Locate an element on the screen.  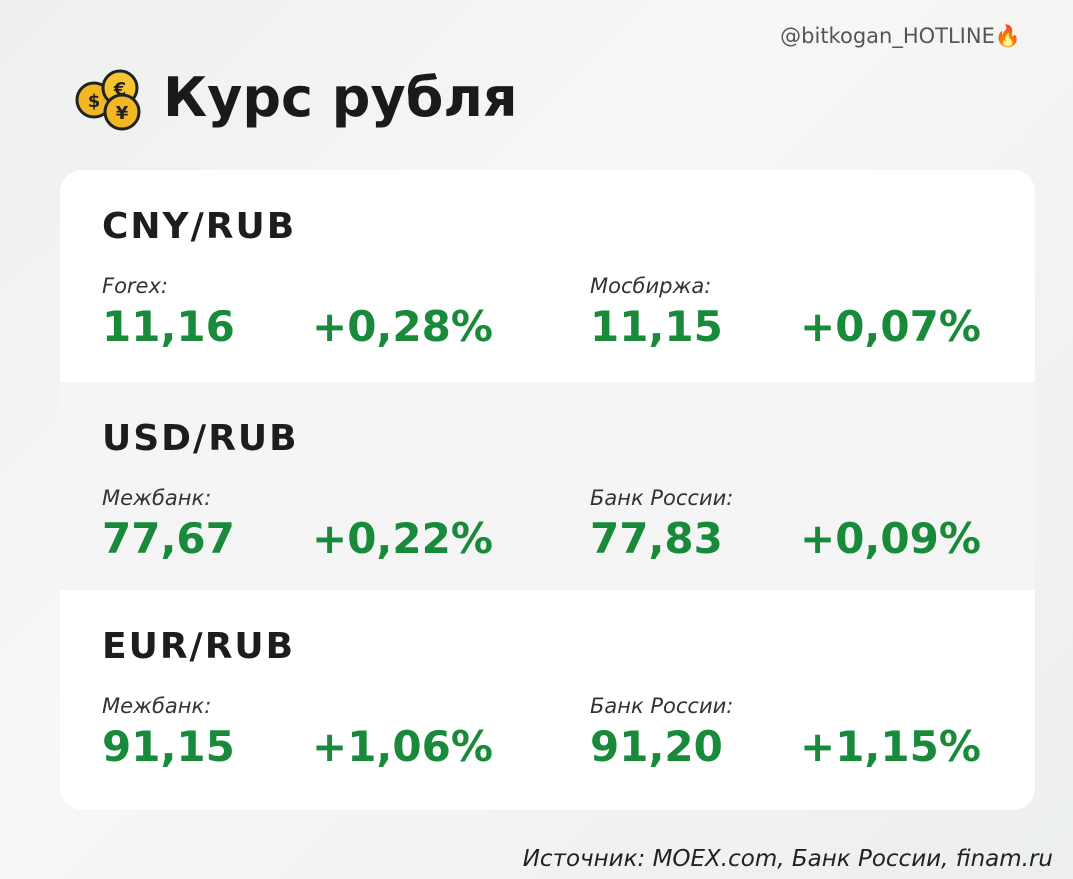
pair: USD/RUB is located at coordinates (200, 438).